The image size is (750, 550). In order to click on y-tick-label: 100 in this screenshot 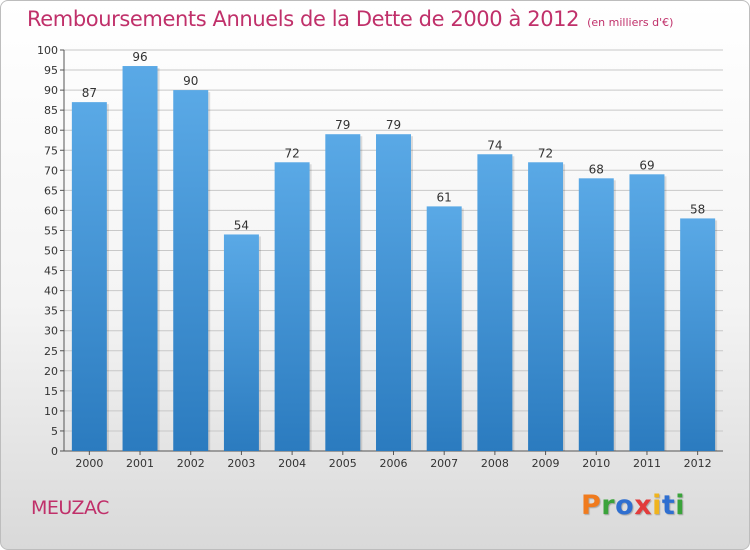, I will do `click(47, 50)`.